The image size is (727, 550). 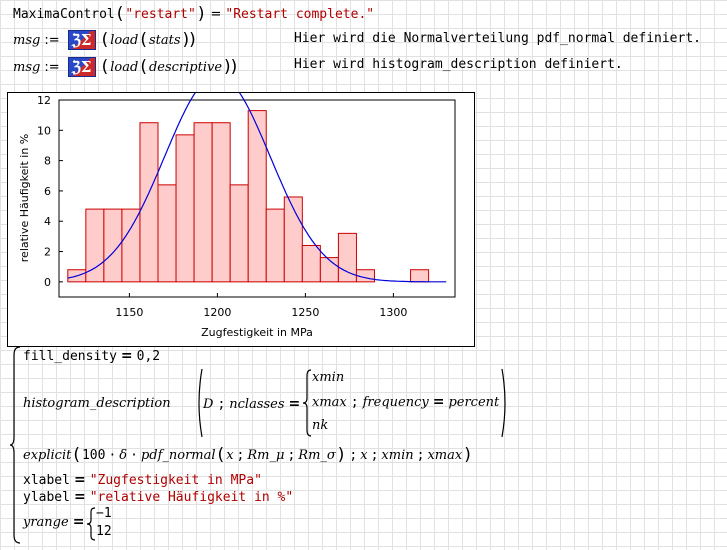 What do you see at coordinates (70, 356) in the screenshot?
I see `fill-density-key: fill_density` at bounding box center [70, 356].